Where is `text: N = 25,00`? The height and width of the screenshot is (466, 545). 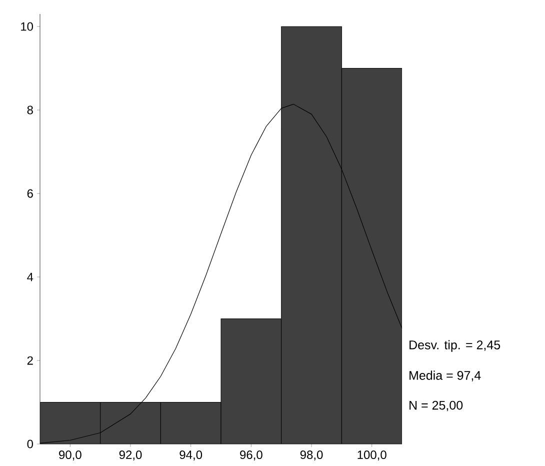
text: N = 25,00 is located at coordinates (436, 406).